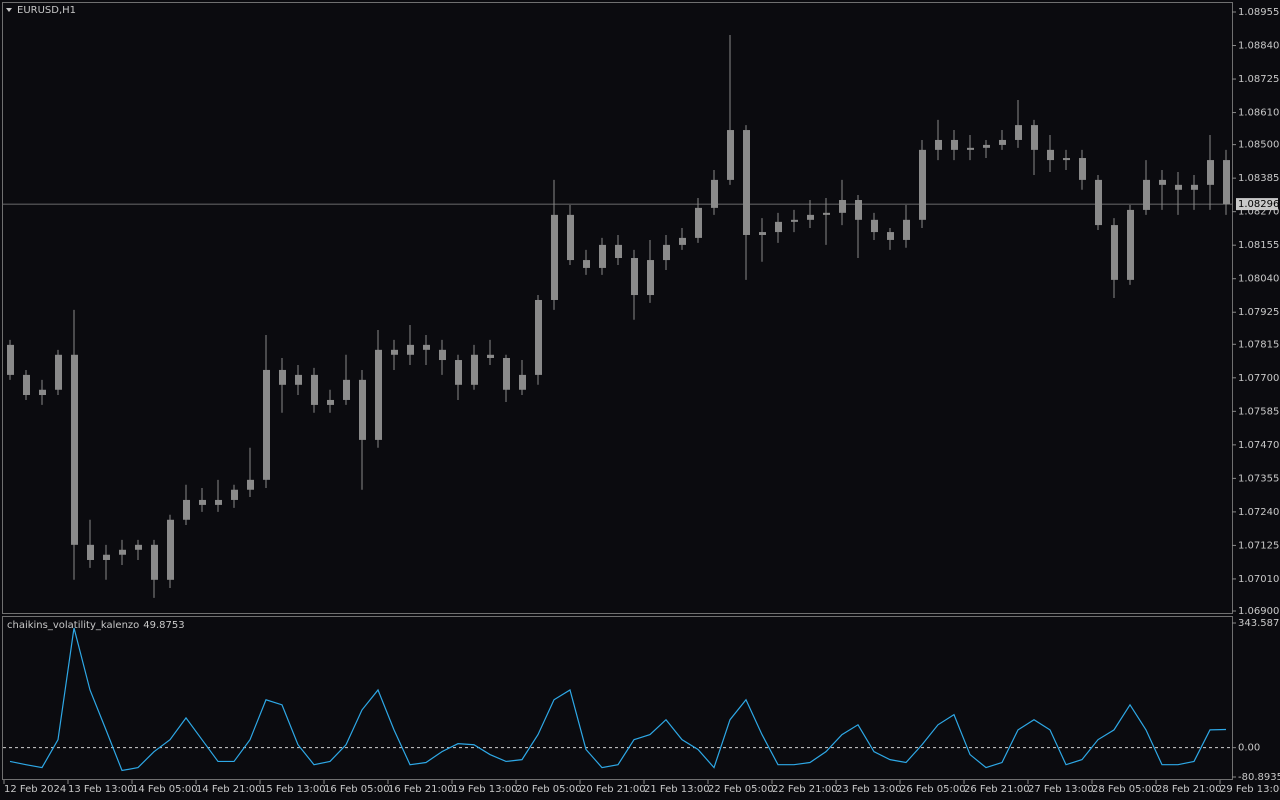 The image size is (1280, 800). What do you see at coordinates (1258, 611) in the screenshot?
I see `y-tick-label: 1.06900` at bounding box center [1258, 611].